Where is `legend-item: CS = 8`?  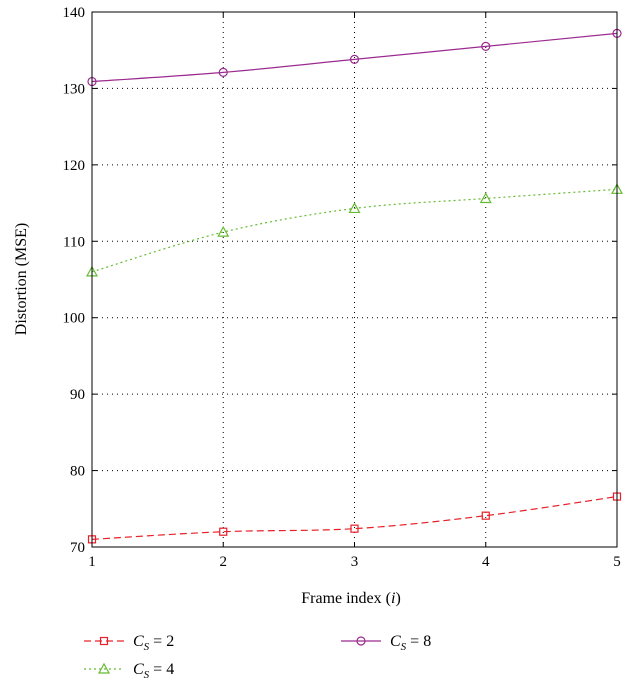 legend-item: CS = 8 is located at coordinates (386, 643).